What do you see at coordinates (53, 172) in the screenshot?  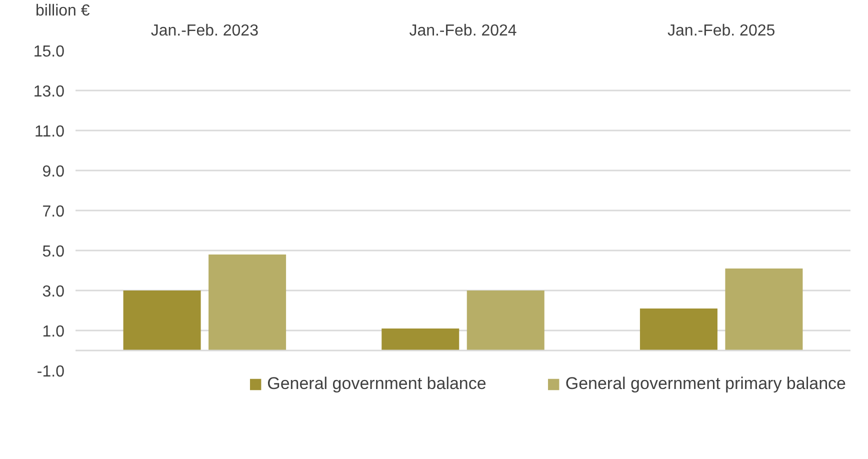 I see `y-tick-label: 9.0` at bounding box center [53, 172].